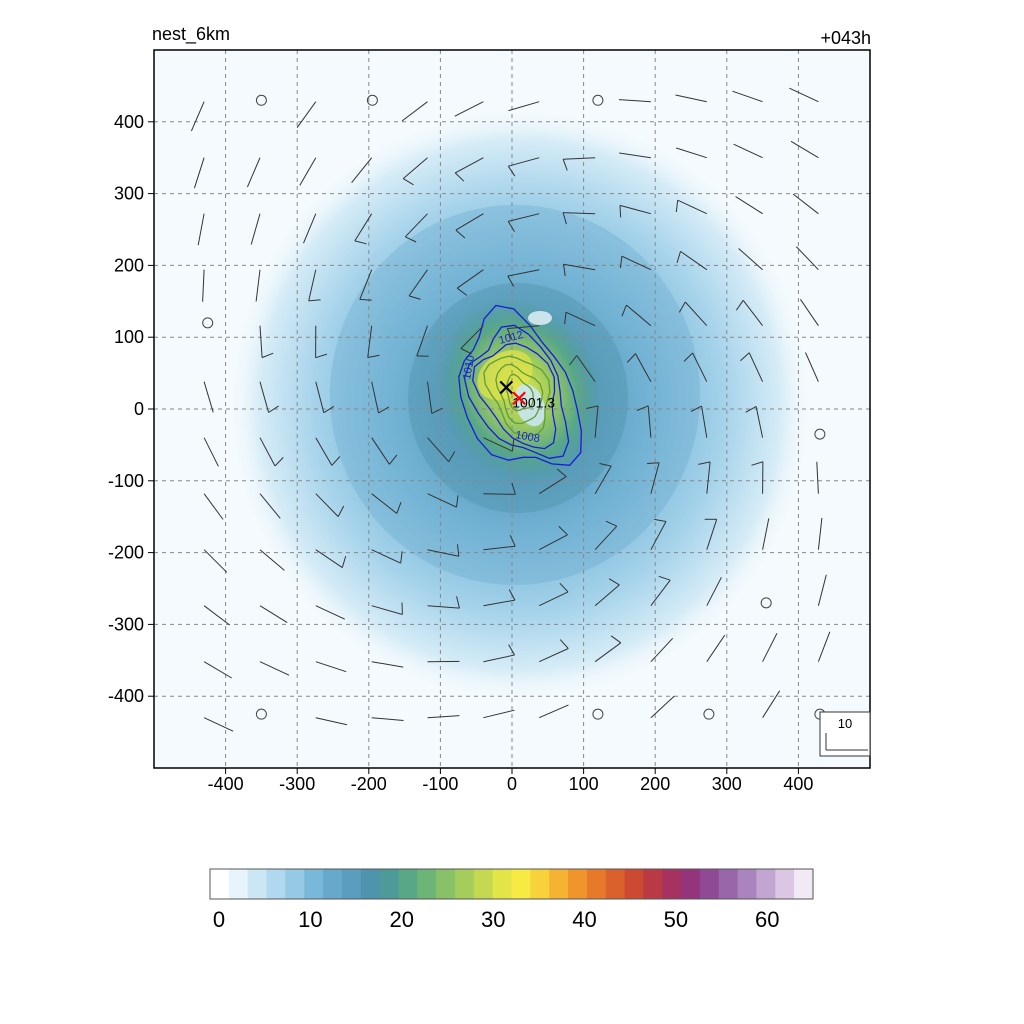 The image size is (1024, 1024). Describe the element at coordinates (584, 919) in the screenshot. I see `colorbar-tick-label: 40` at that location.